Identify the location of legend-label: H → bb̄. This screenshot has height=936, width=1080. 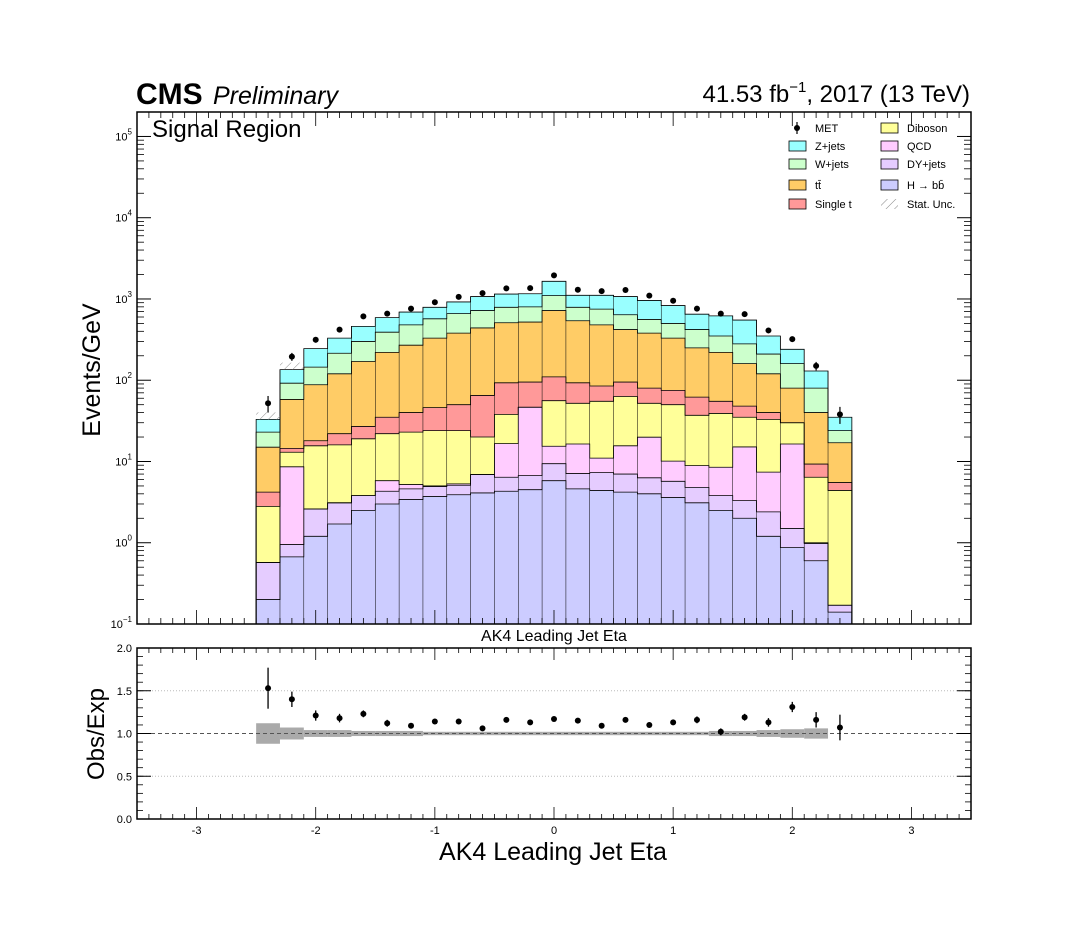
(925, 185).